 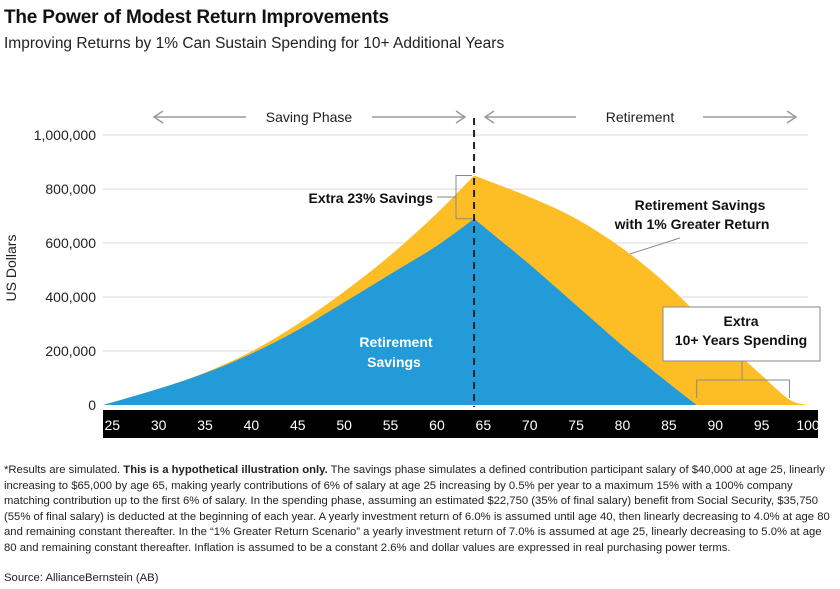 I want to click on gold-label-leader, so click(x=655, y=246).